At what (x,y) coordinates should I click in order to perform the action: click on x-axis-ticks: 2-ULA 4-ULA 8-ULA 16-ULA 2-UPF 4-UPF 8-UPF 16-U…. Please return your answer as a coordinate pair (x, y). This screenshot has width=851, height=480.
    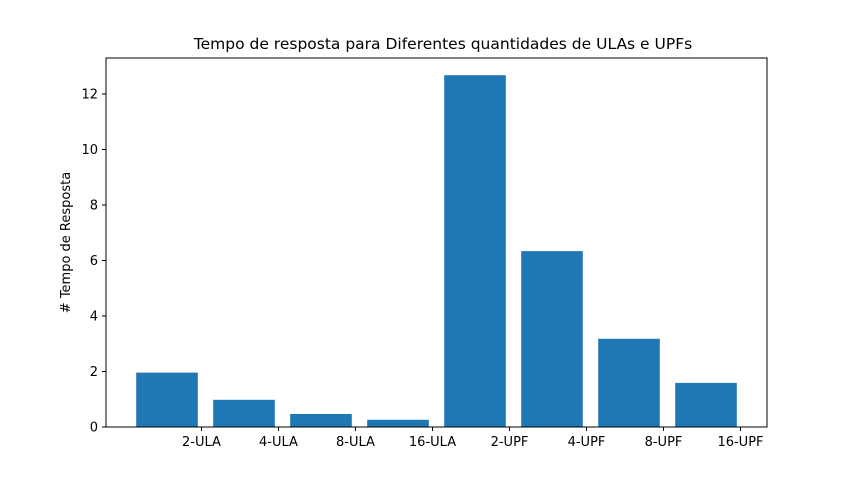
    Looking at the image, I should click on (473, 438).